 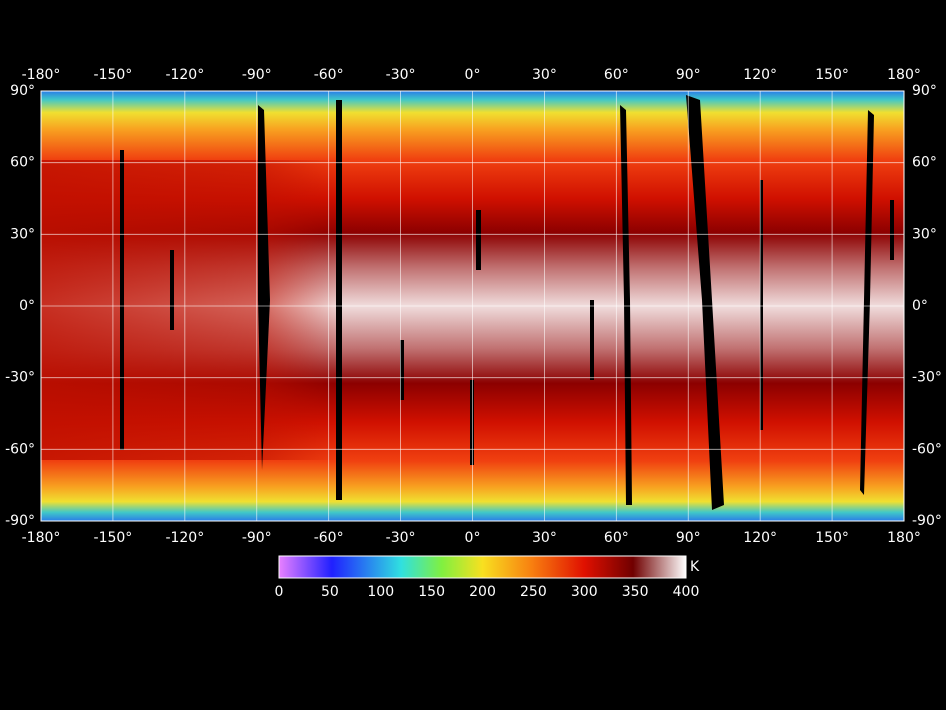 I want to click on colorbar-unit: K, so click(x=695, y=567).